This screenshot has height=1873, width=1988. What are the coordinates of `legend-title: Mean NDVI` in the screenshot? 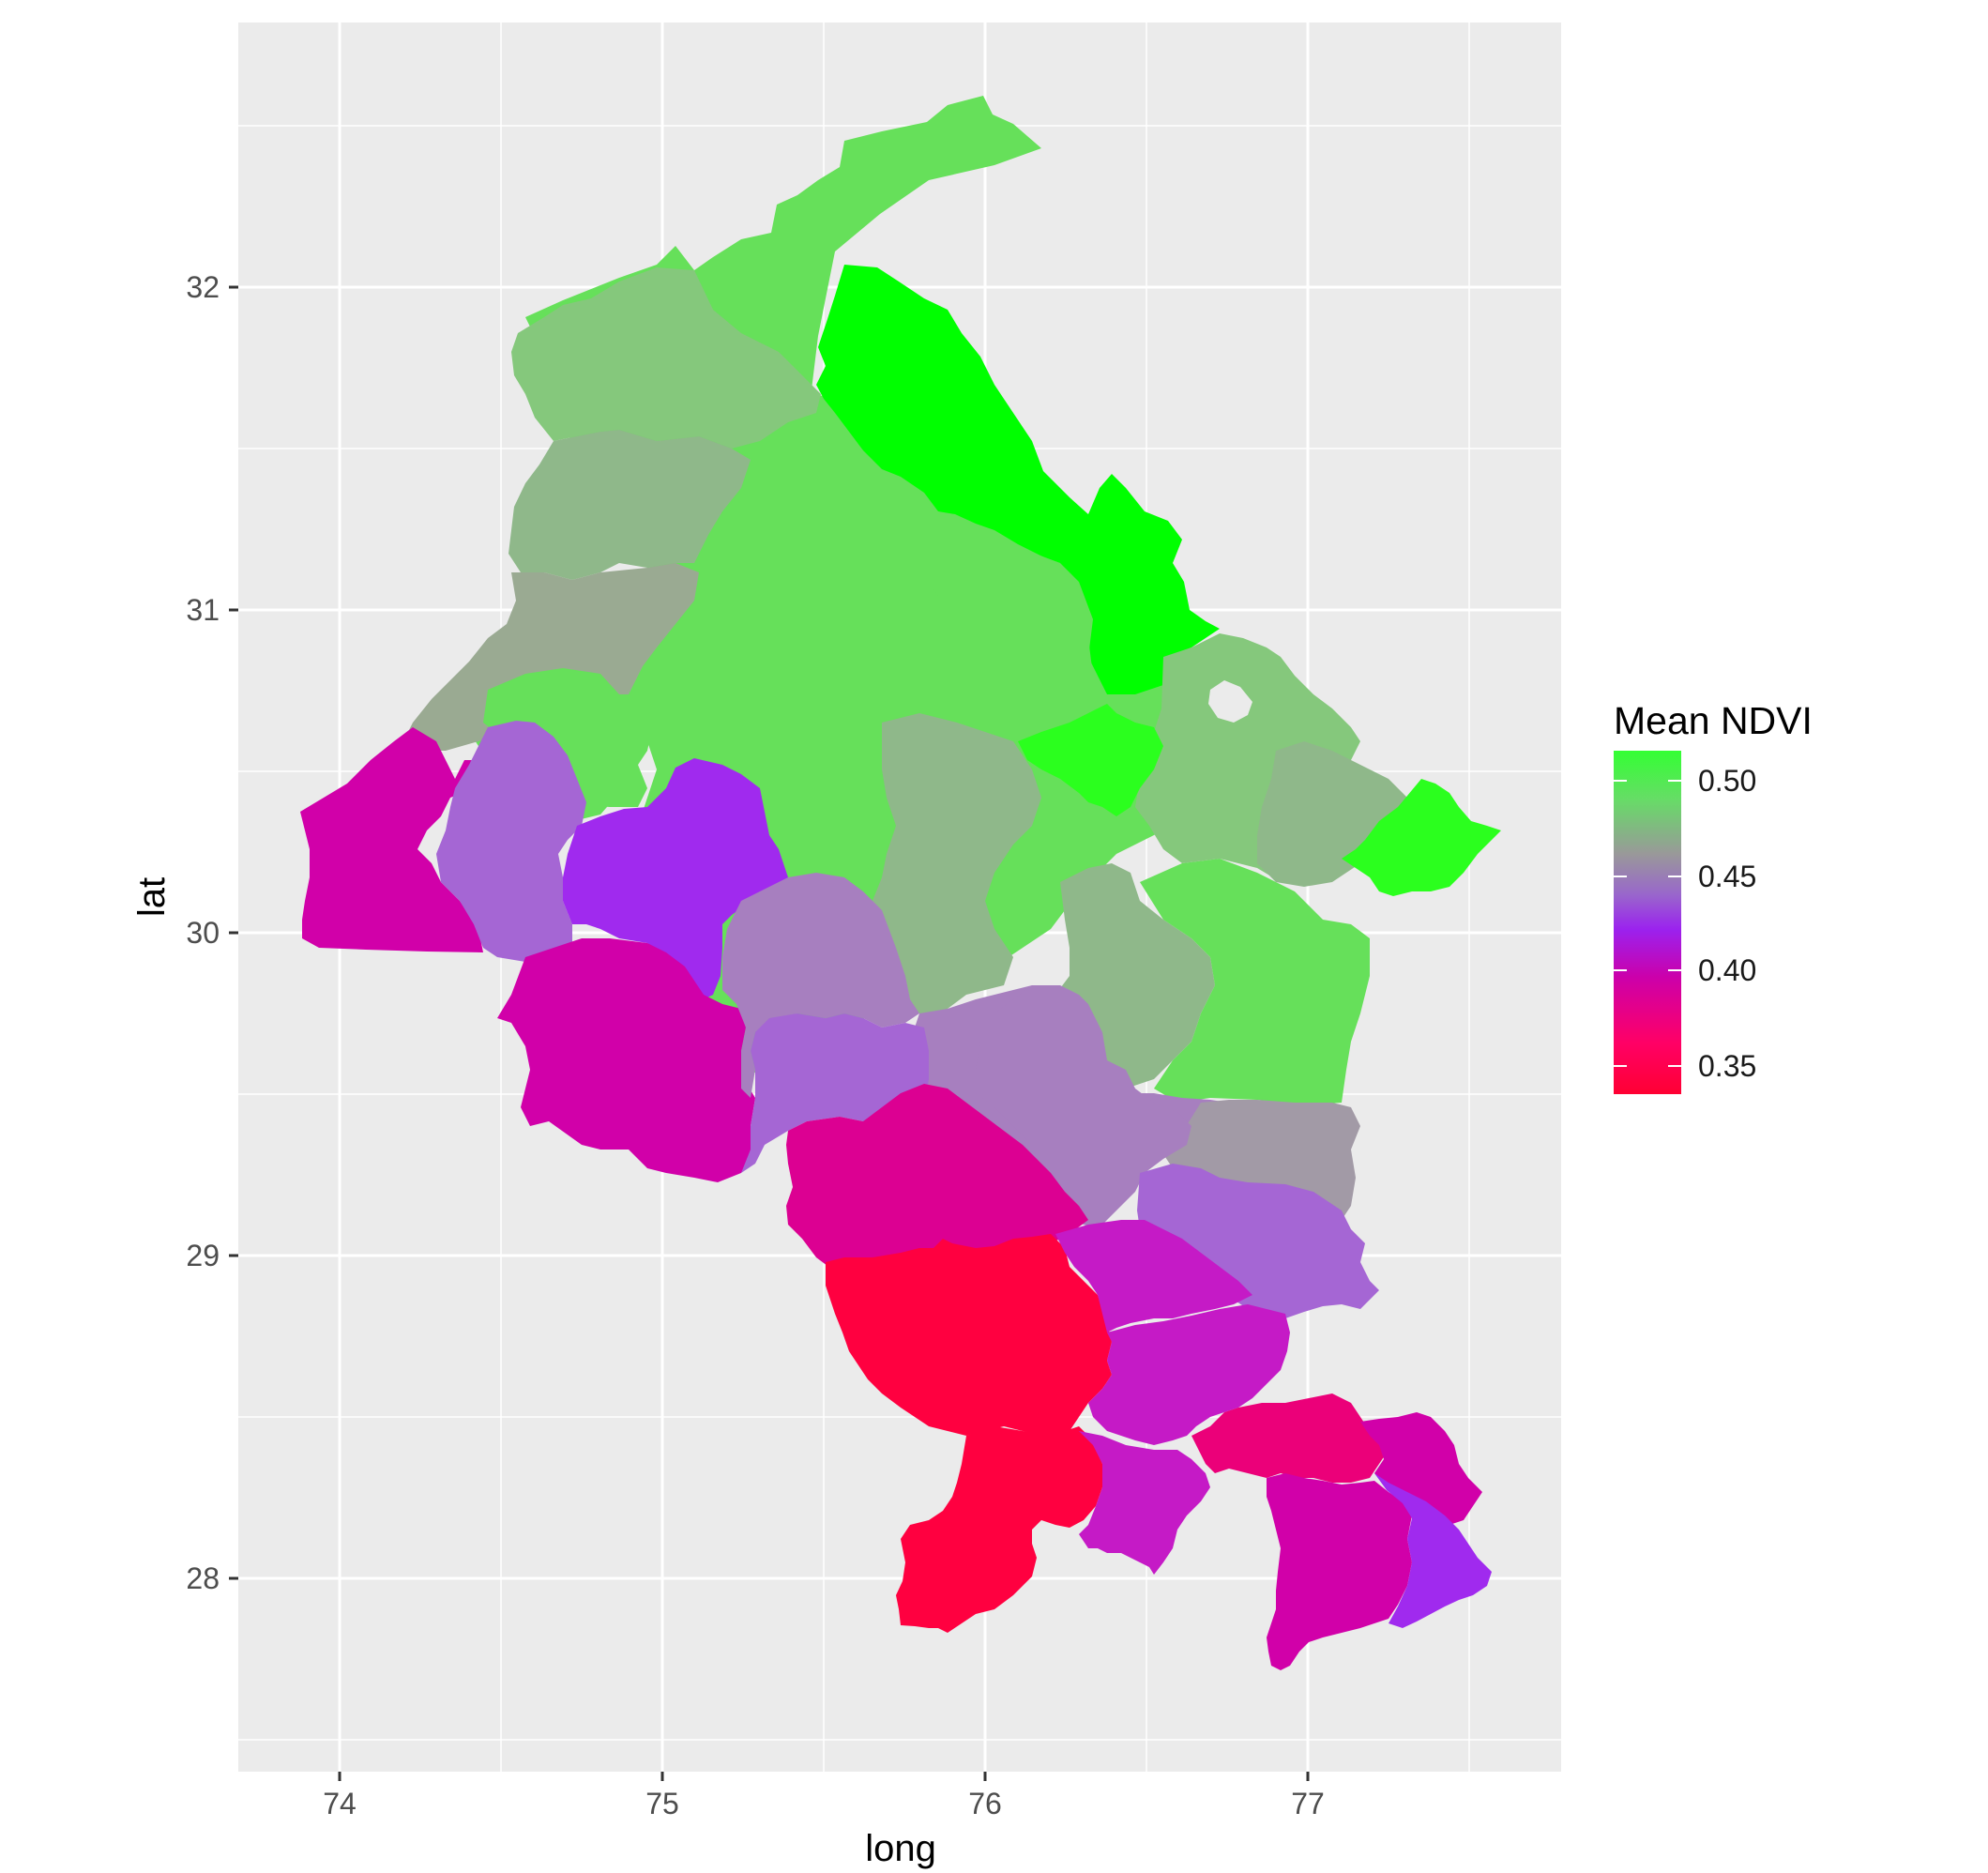 It's located at (1713, 720).